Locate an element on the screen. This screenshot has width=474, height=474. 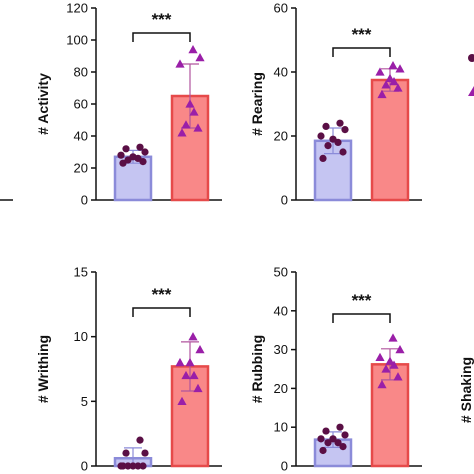
y-tick-label: 100 is located at coordinates (77, 40).